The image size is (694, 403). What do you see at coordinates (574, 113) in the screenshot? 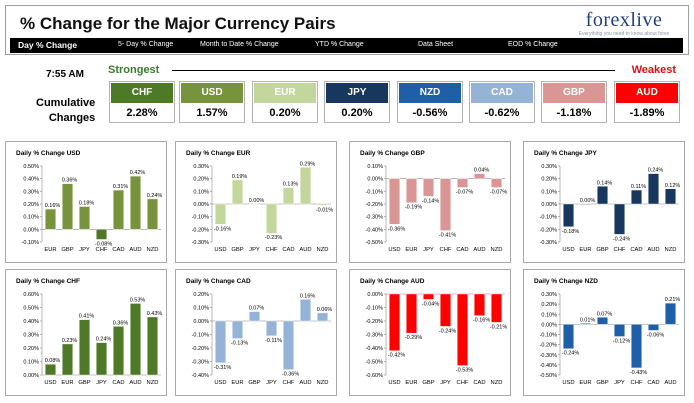
I see `currency-value: -1.18%` at bounding box center [574, 113].